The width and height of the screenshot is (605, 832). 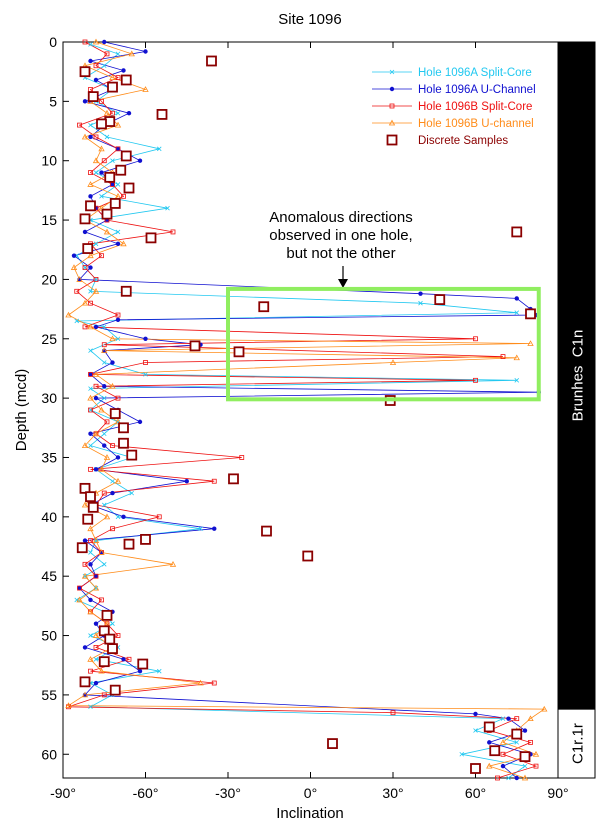 What do you see at coordinates (146, 793) in the screenshot?
I see `x-tick-label: -60°` at bounding box center [146, 793].